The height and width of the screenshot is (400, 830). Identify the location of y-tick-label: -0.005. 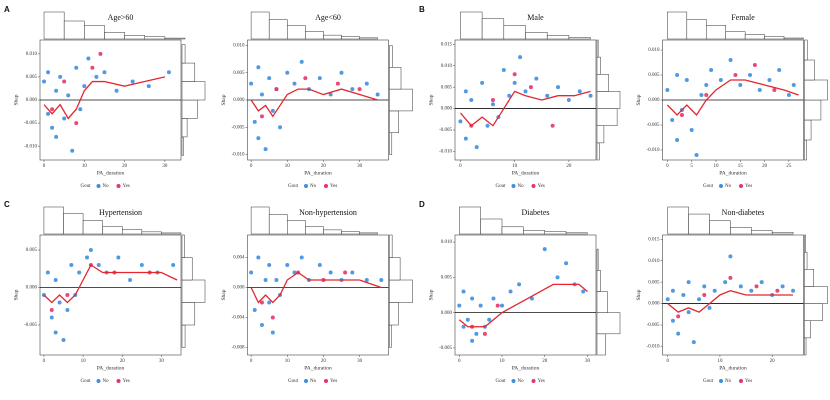
(653, 125).